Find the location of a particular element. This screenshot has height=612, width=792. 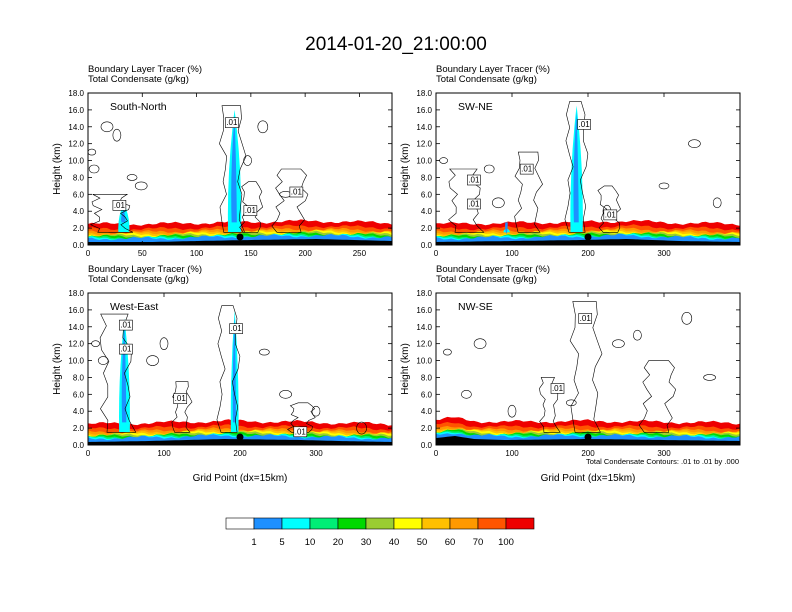

figure-title: 2014-01-20_21:00:00 is located at coordinates (396, 44).